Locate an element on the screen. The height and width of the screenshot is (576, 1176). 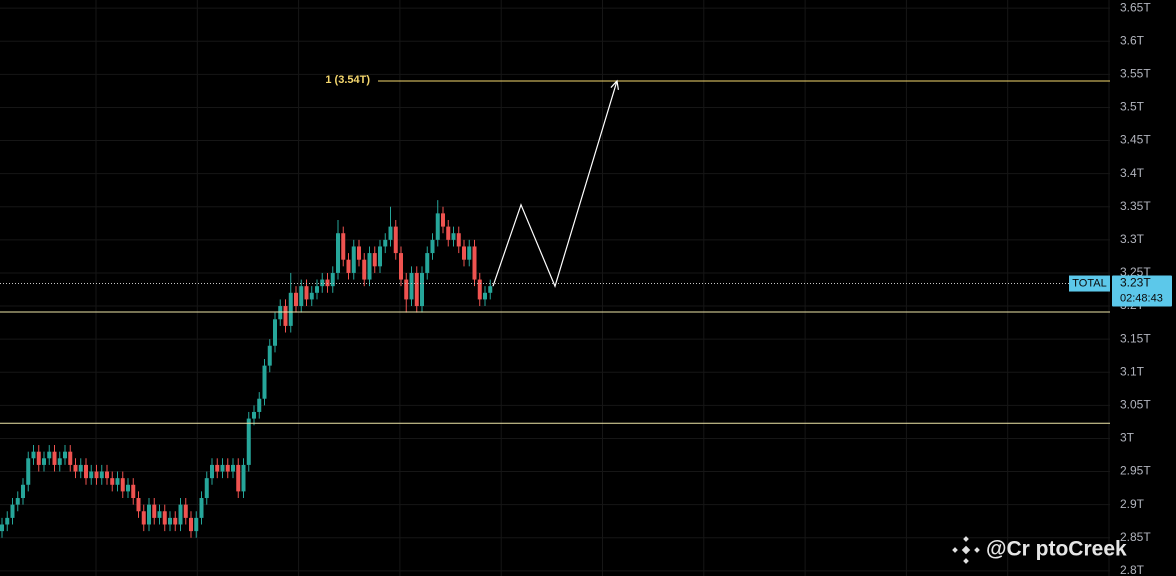
y-tick-label: 3.15T is located at coordinates (1135, 338).